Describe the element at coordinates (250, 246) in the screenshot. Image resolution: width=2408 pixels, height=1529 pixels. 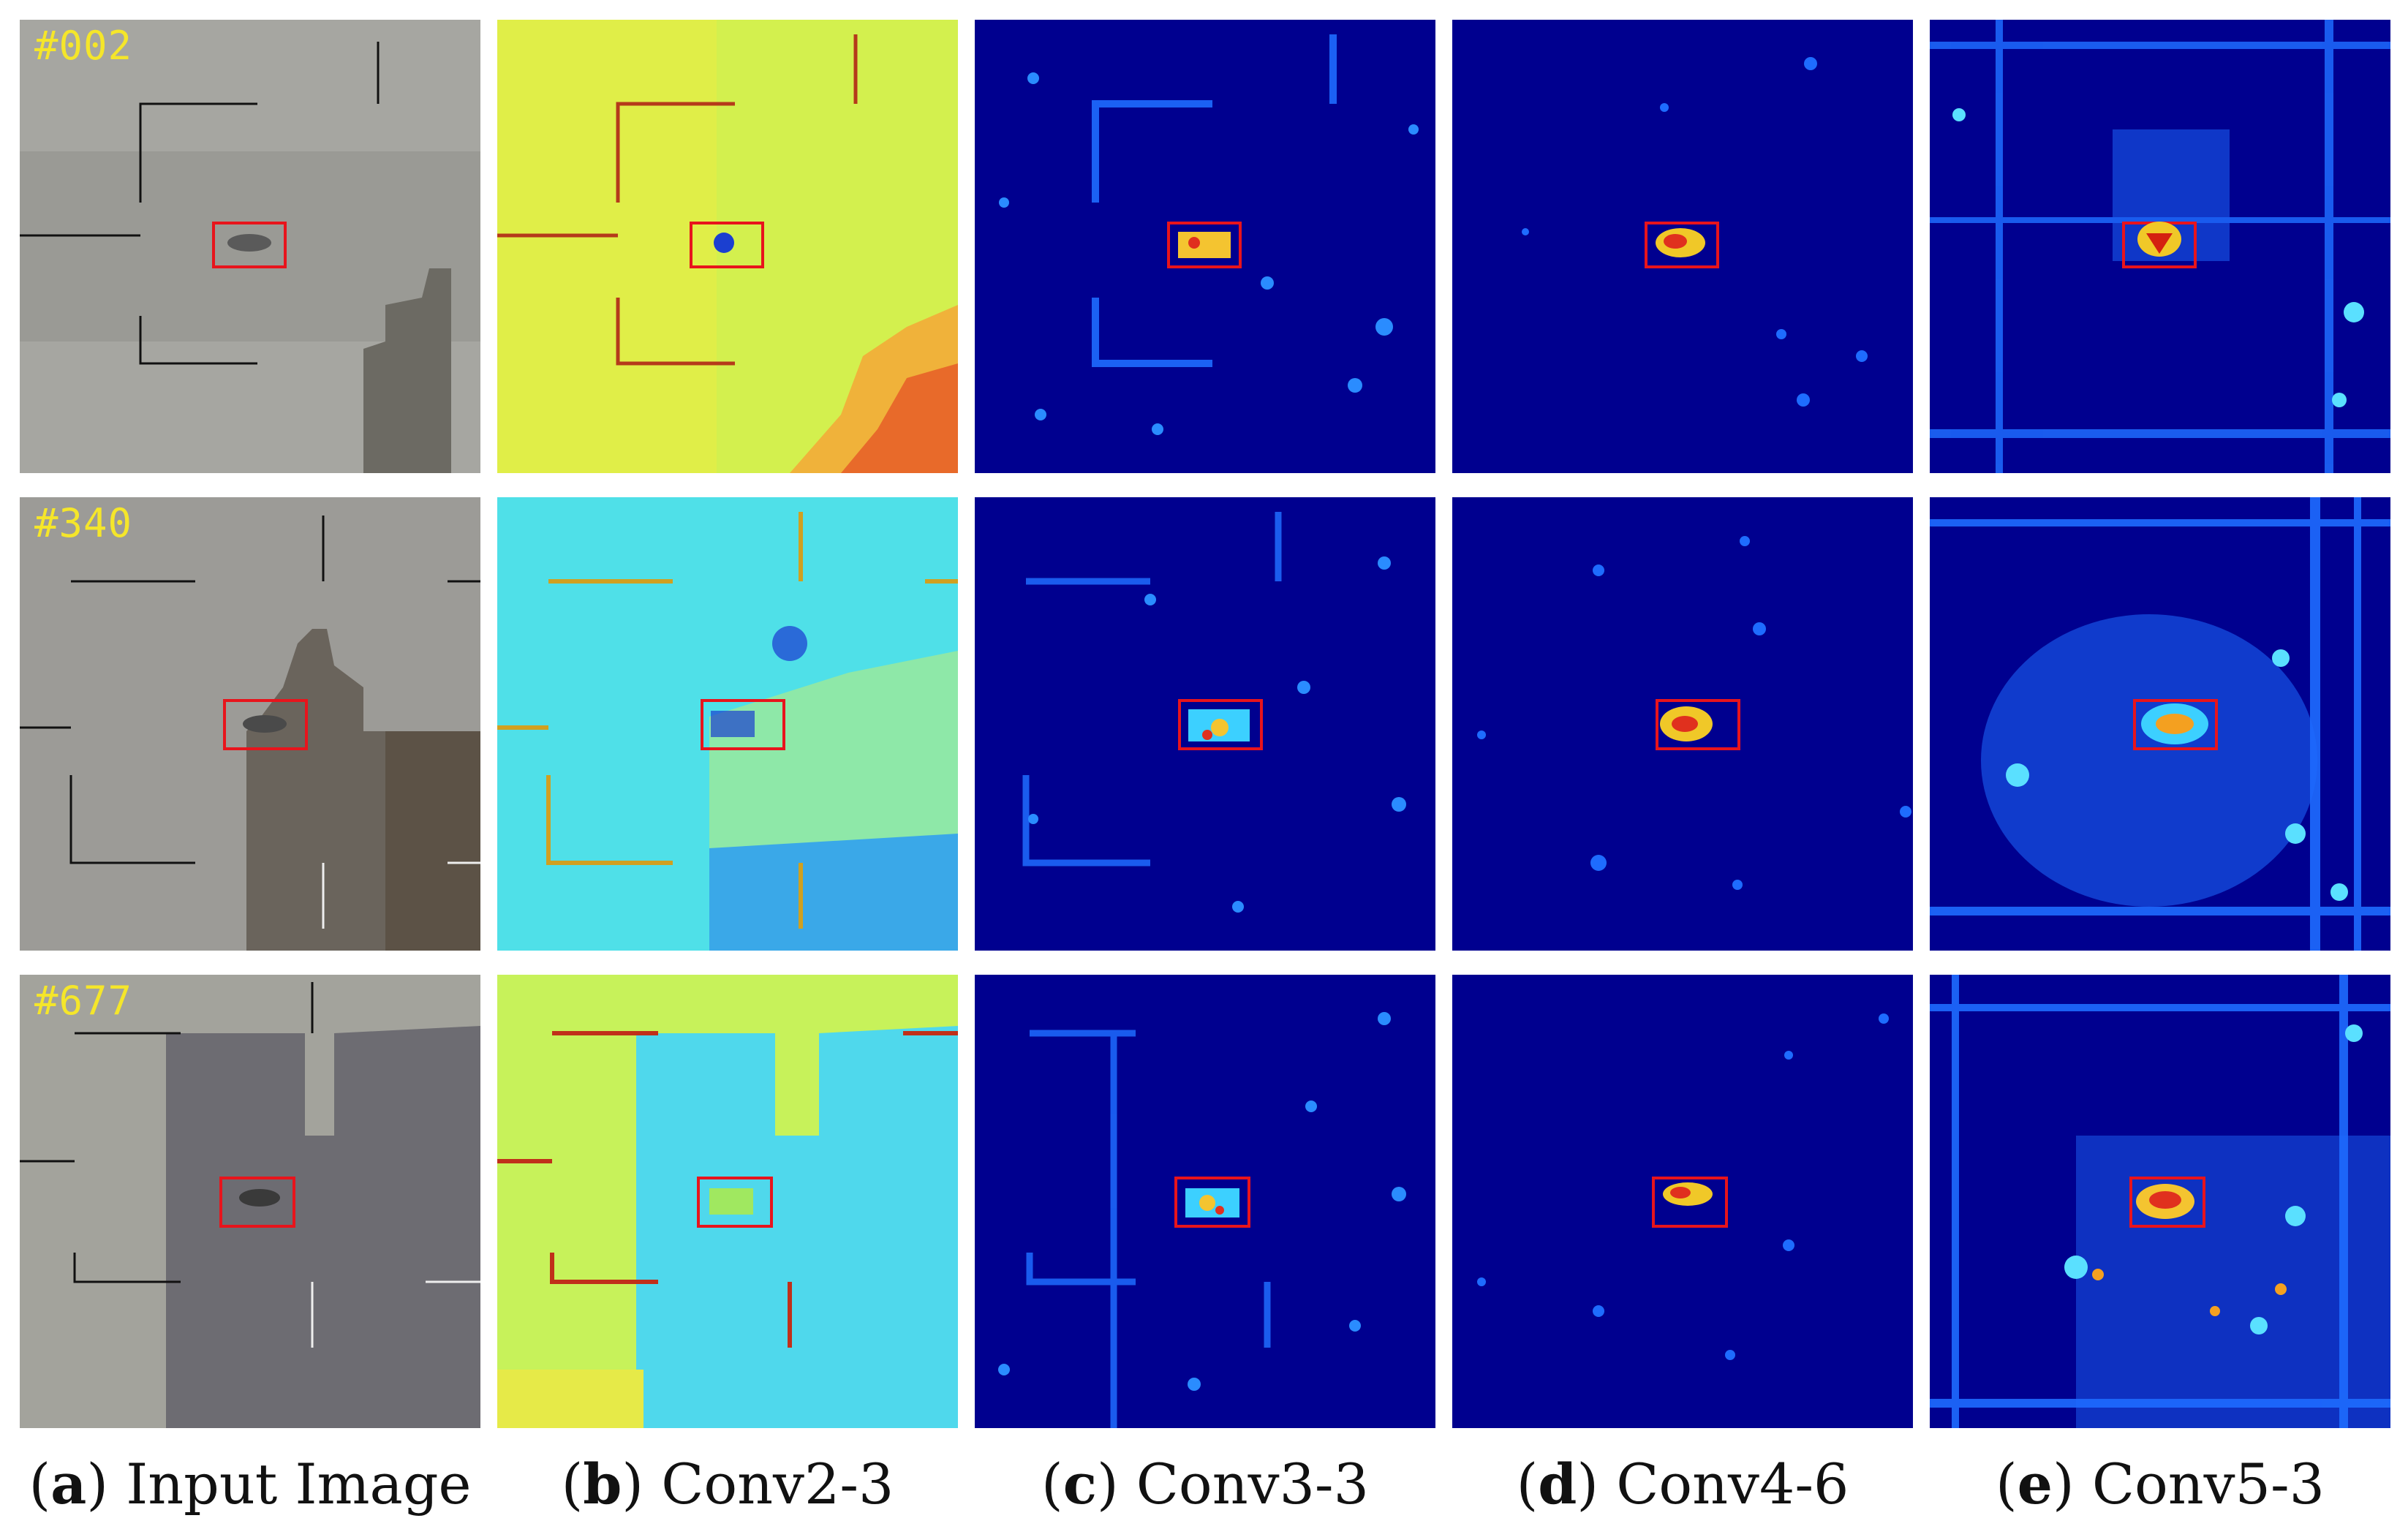
I see `row1-input-image: #002` at that location.